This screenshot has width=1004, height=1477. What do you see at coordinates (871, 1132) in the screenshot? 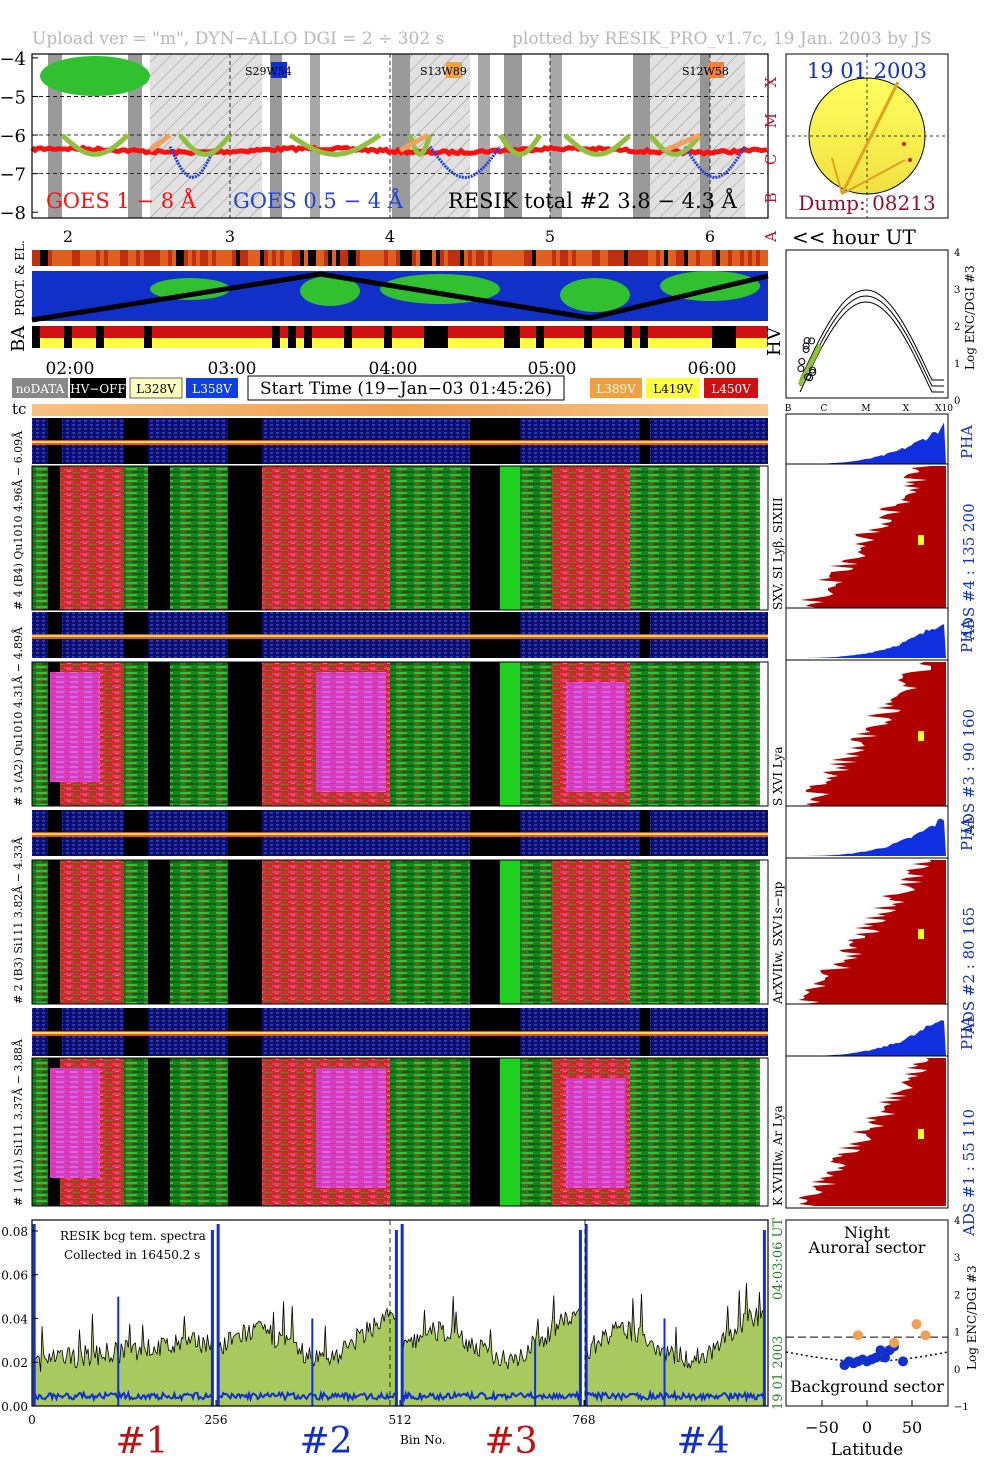
I see `ads-fill` at bounding box center [871, 1132].